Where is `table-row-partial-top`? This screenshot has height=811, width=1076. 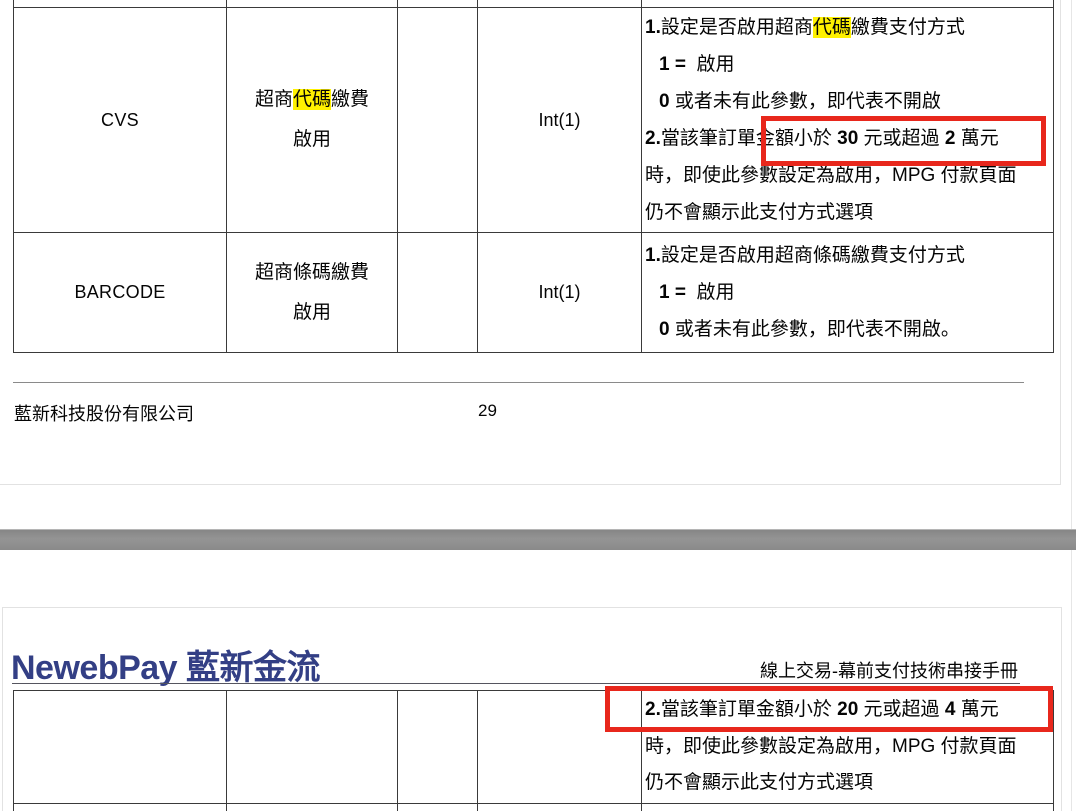 table-row-partial-top is located at coordinates (533, 4).